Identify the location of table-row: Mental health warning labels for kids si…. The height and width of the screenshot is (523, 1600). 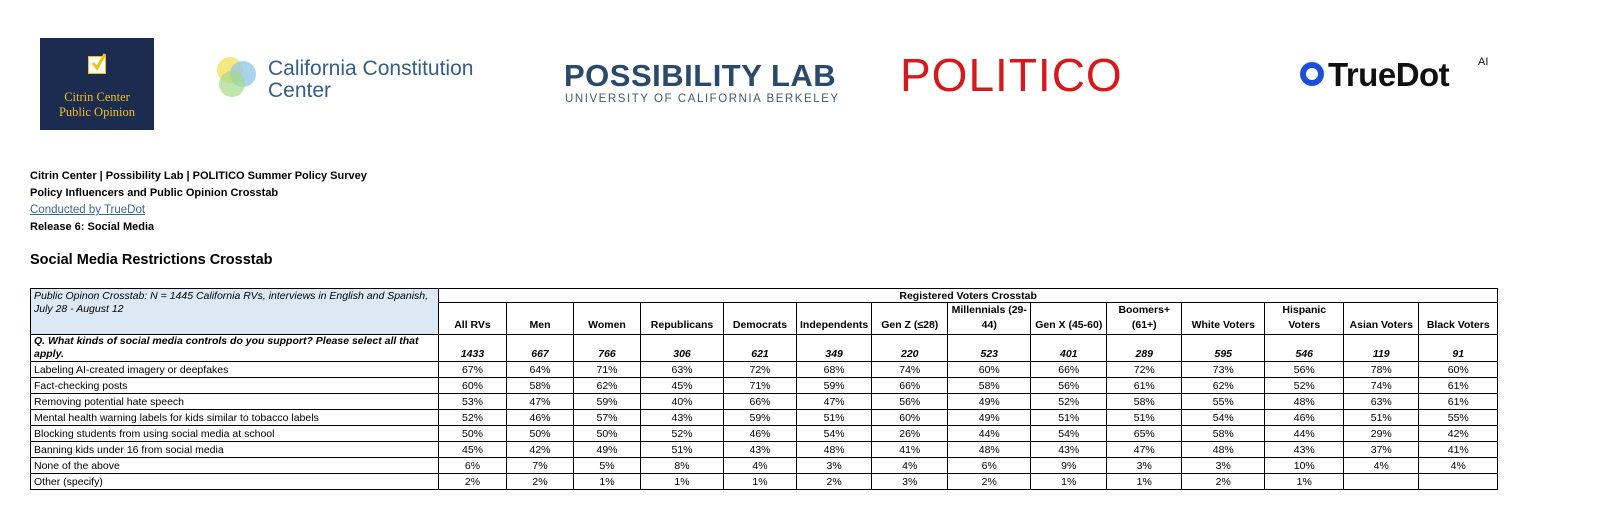
(764, 417).